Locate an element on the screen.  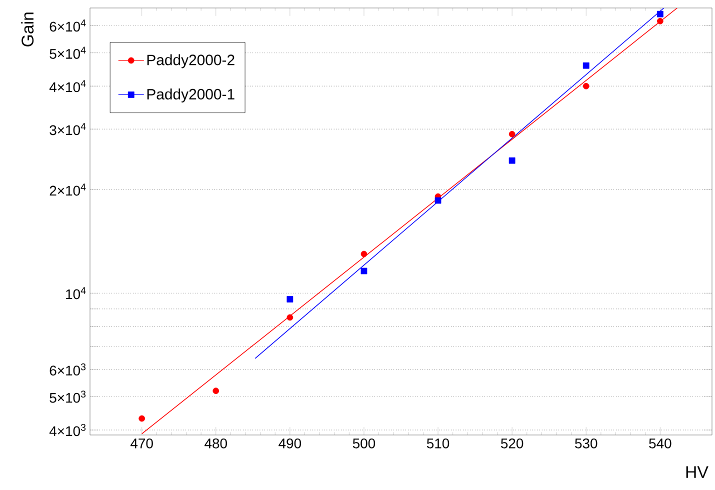
x-tick-label: 500 is located at coordinates (364, 443).